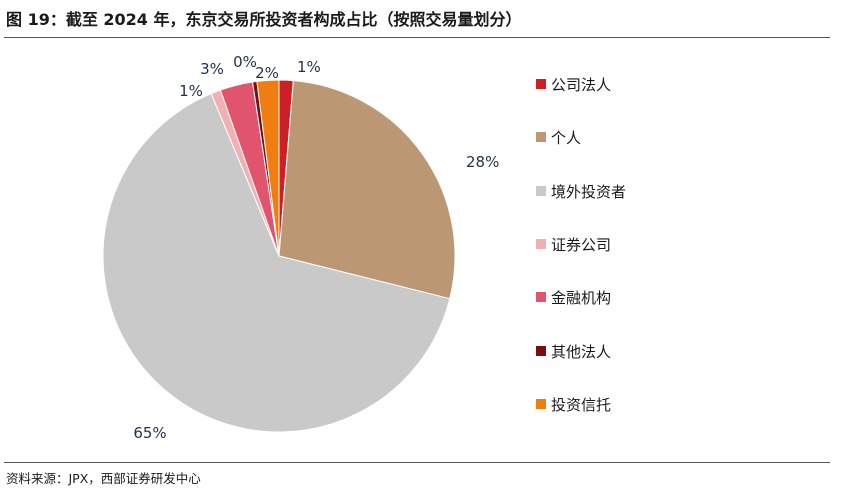  I want to click on slice-label-2: 28%, so click(482, 162).